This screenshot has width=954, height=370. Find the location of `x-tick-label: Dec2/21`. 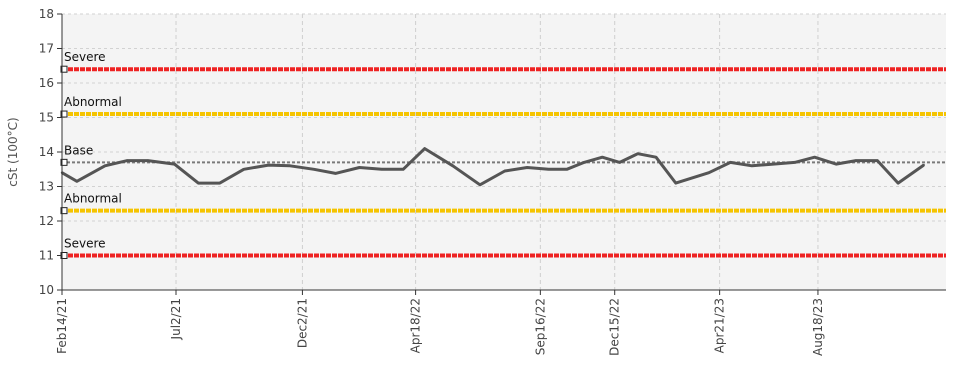

x-tick-label: Dec2/21 is located at coordinates (302, 323).